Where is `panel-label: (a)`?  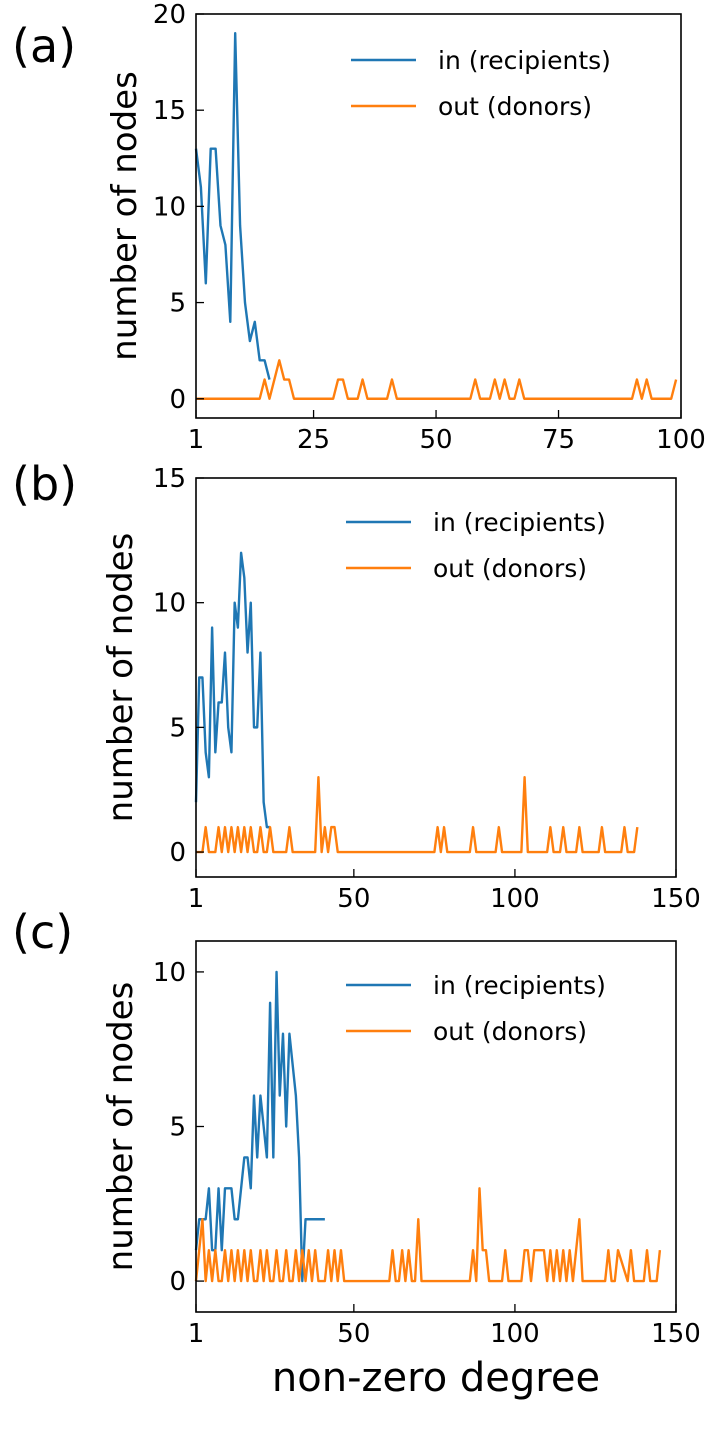 panel-label: (a) is located at coordinates (44, 46).